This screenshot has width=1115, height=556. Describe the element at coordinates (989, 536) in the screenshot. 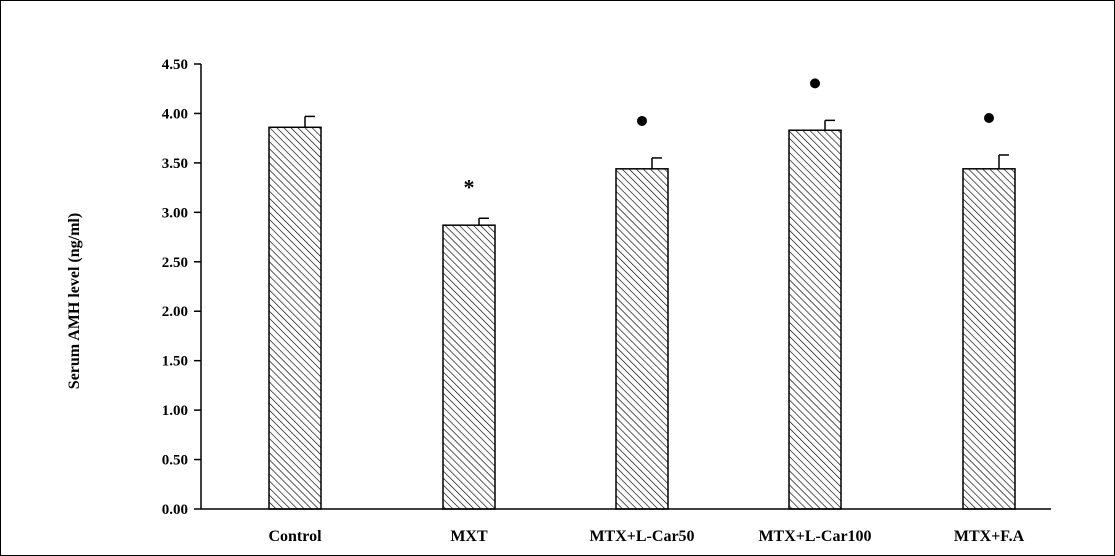

I see `x-category-label: MTX+F.A` at that location.